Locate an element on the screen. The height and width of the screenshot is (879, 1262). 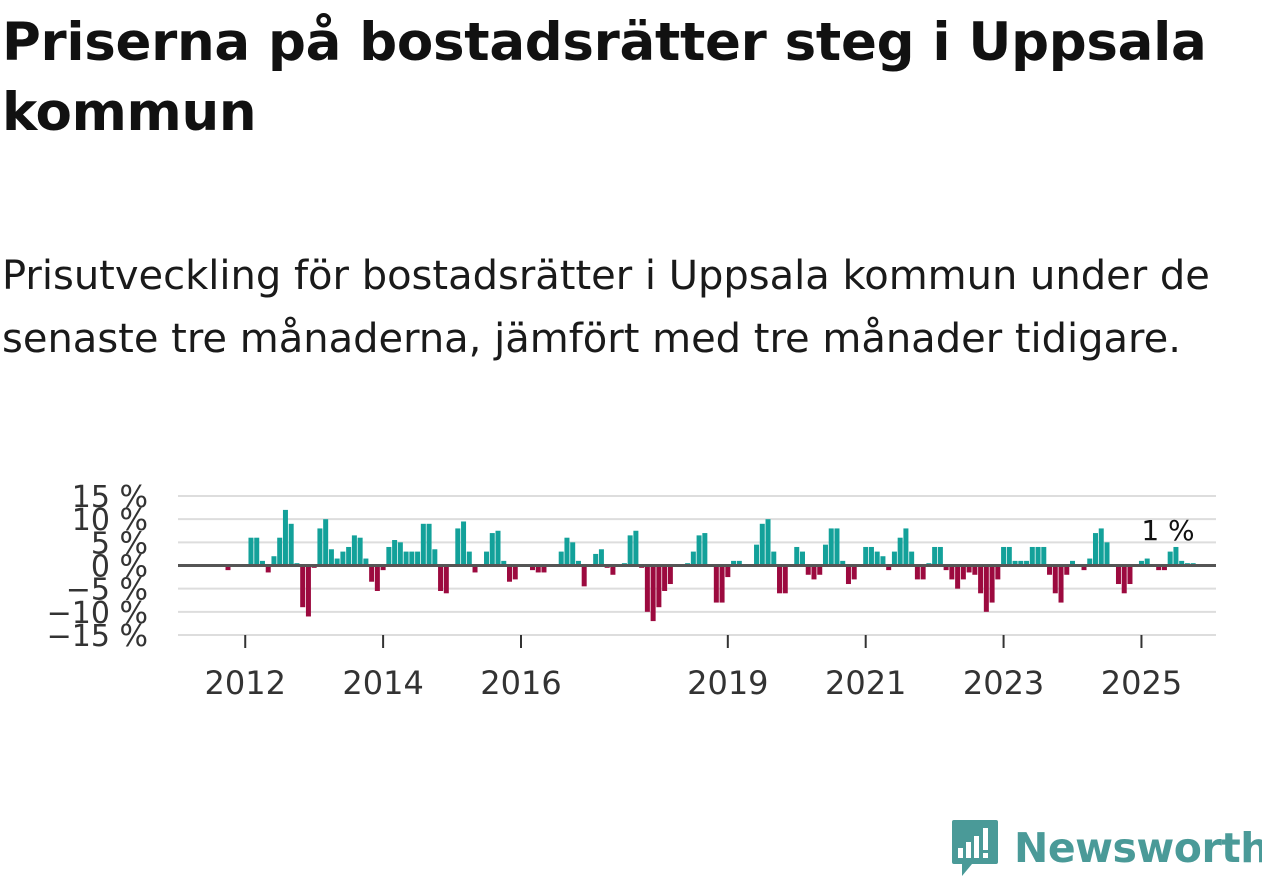
x-tick-label: 2019 is located at coordinates (727, 683).